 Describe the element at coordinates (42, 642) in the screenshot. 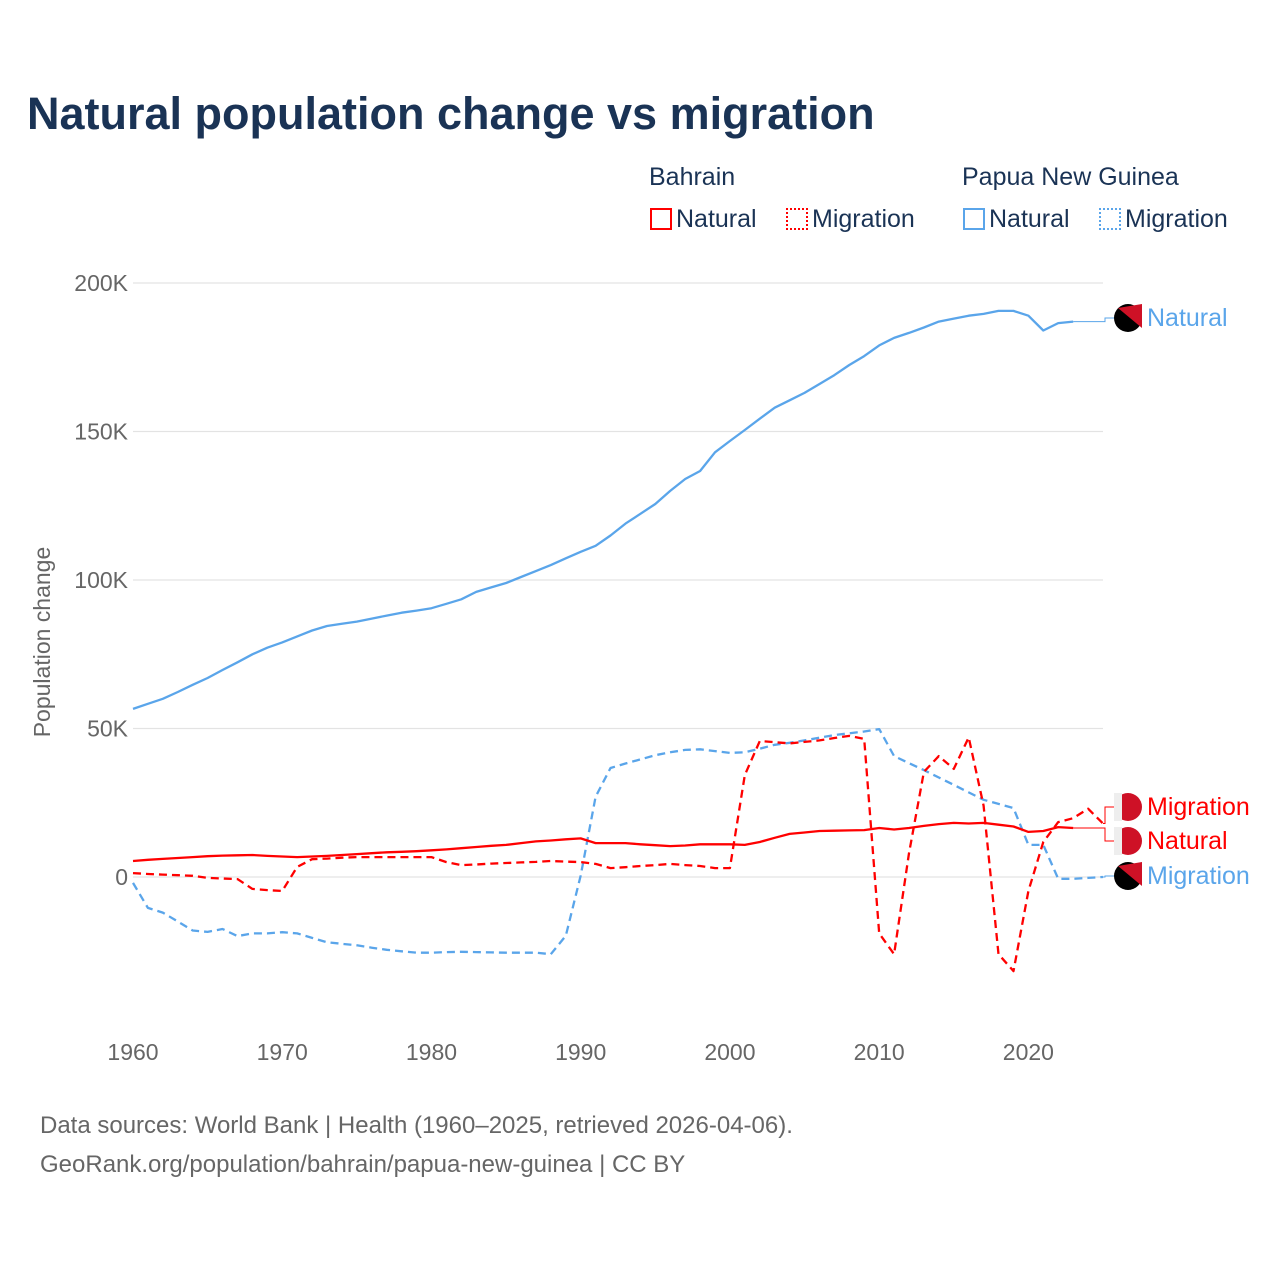

I see `y-axis-label: Population change` at that location.